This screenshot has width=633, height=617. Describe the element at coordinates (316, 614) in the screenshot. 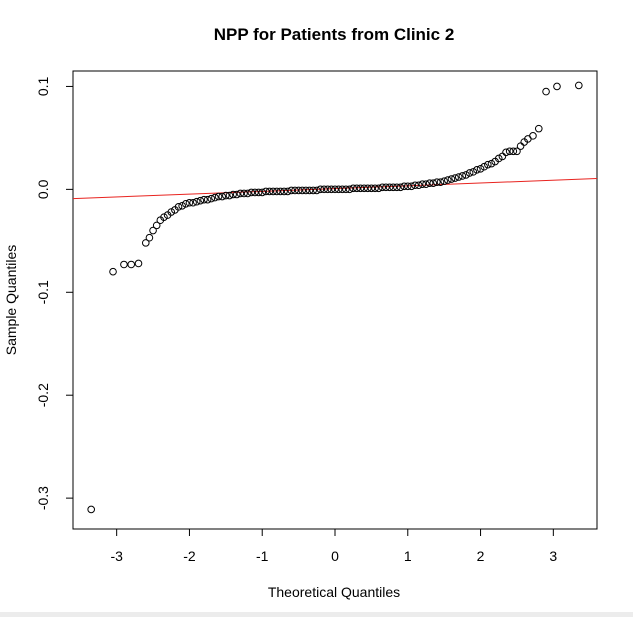

I see `window-bottom-edge` at that location.